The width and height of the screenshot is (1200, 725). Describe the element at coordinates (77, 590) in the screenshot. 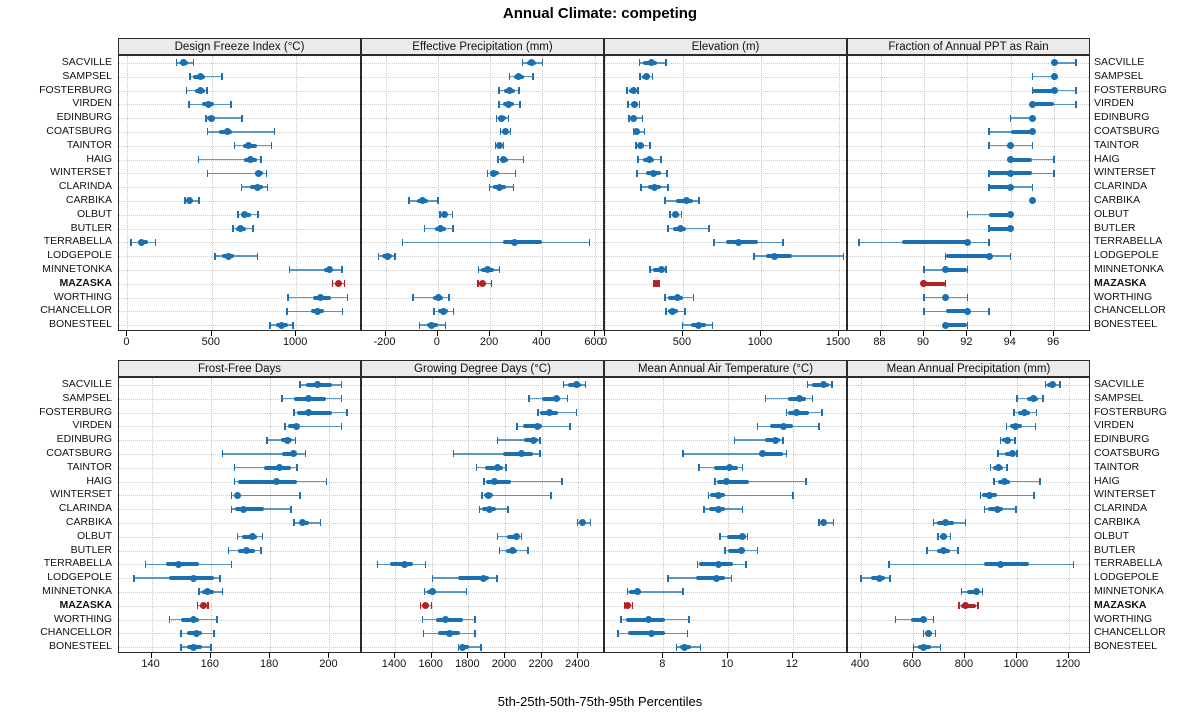

I see `row-label-left: MINNETONKA` at that location.